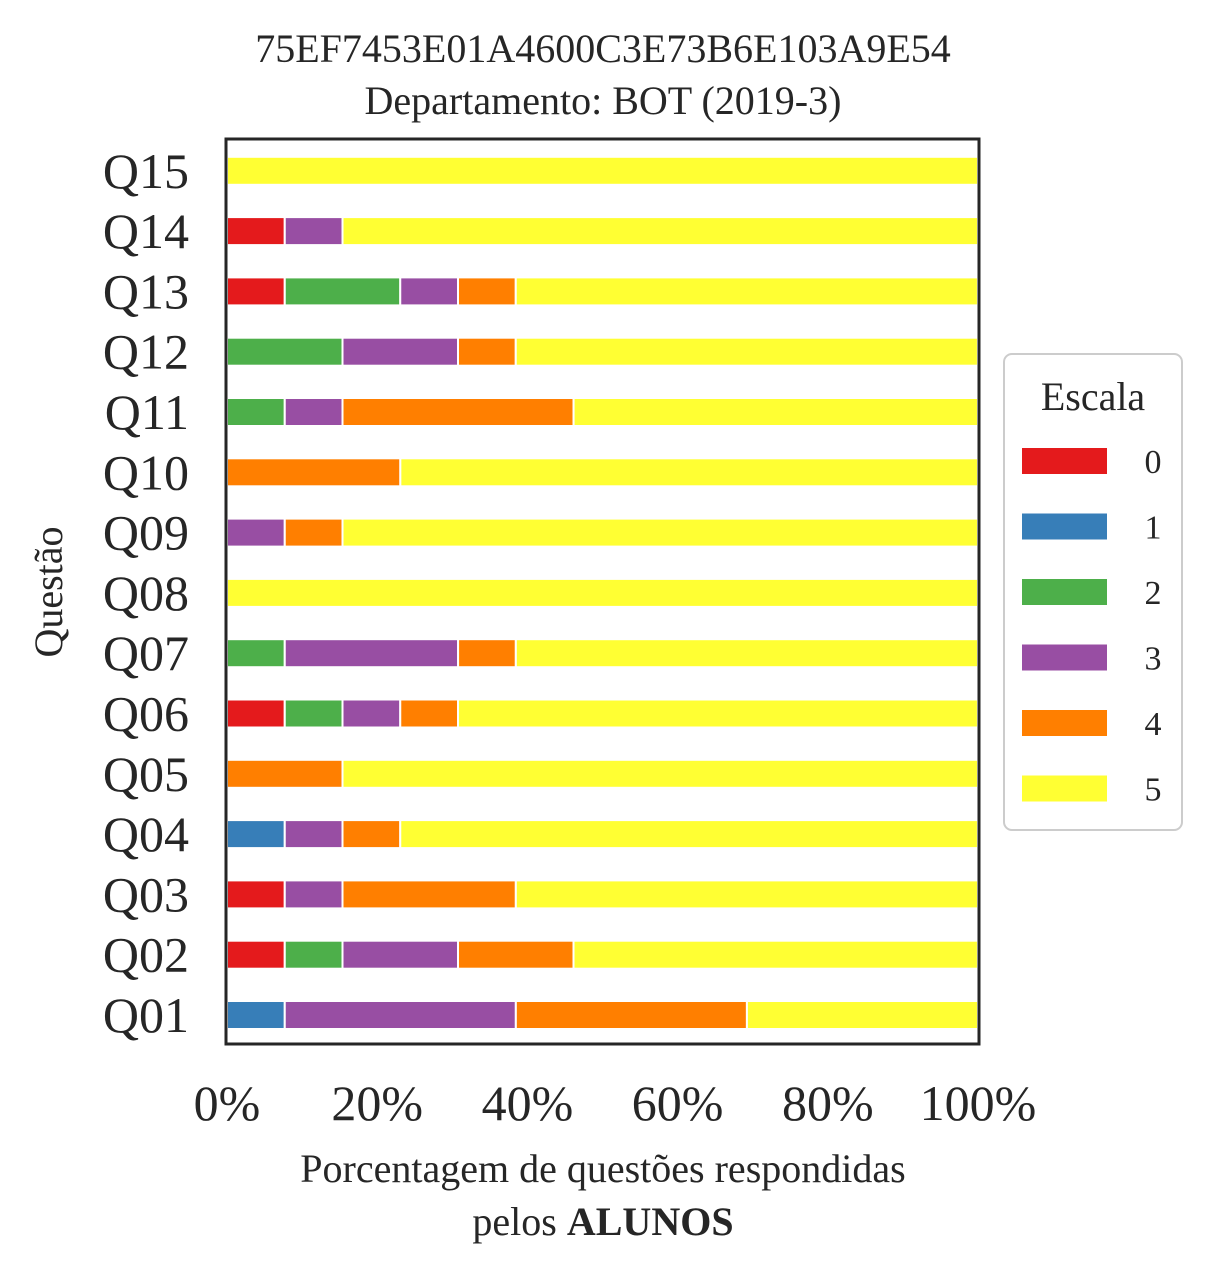 The height and width of the screenshot is (1280, 1213). I want to click on y-tick-q07: Q07, so click(146, 653).